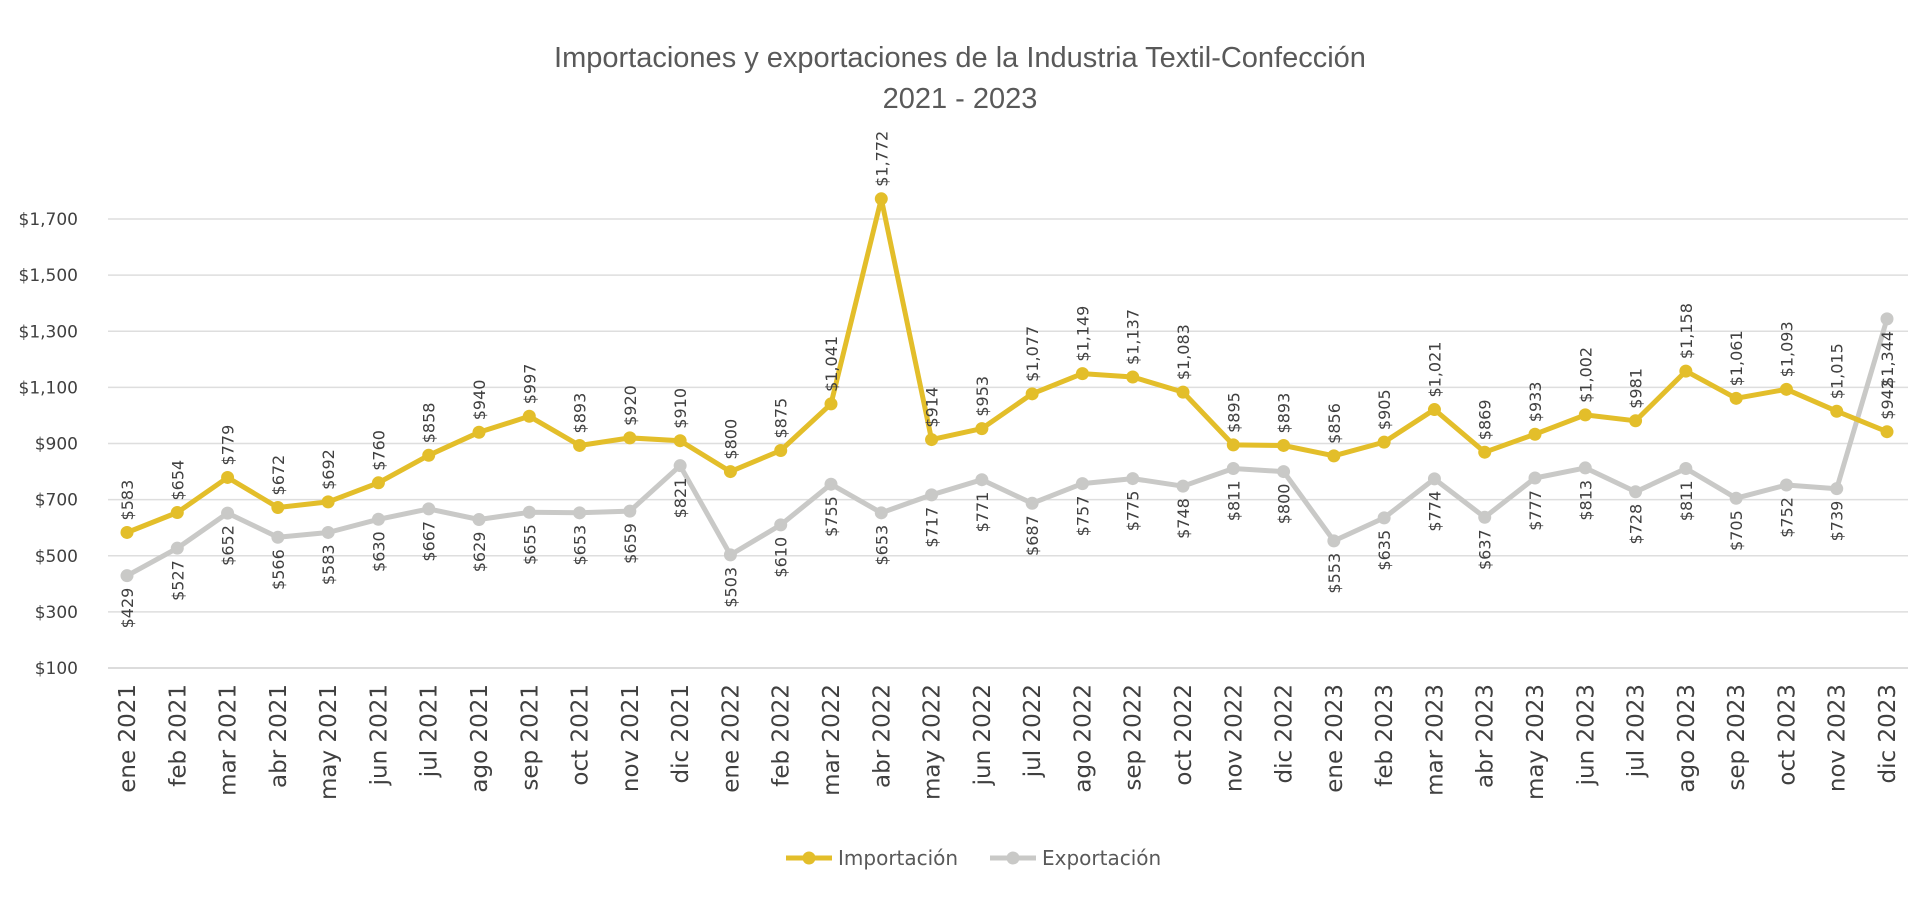 Image resolution: width=1920 pixels, height=901 pixels. What do you see at coordinates (731, 738) in the screenshot?
I see `x-tick-label: ene 2022` at bounding box center [731, 738].